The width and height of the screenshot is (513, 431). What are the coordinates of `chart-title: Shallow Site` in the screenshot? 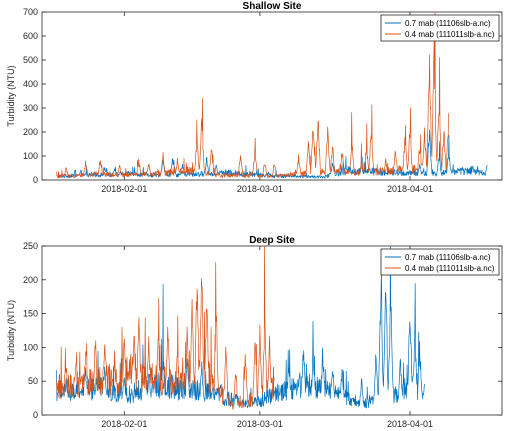 It's located at (272, 6).